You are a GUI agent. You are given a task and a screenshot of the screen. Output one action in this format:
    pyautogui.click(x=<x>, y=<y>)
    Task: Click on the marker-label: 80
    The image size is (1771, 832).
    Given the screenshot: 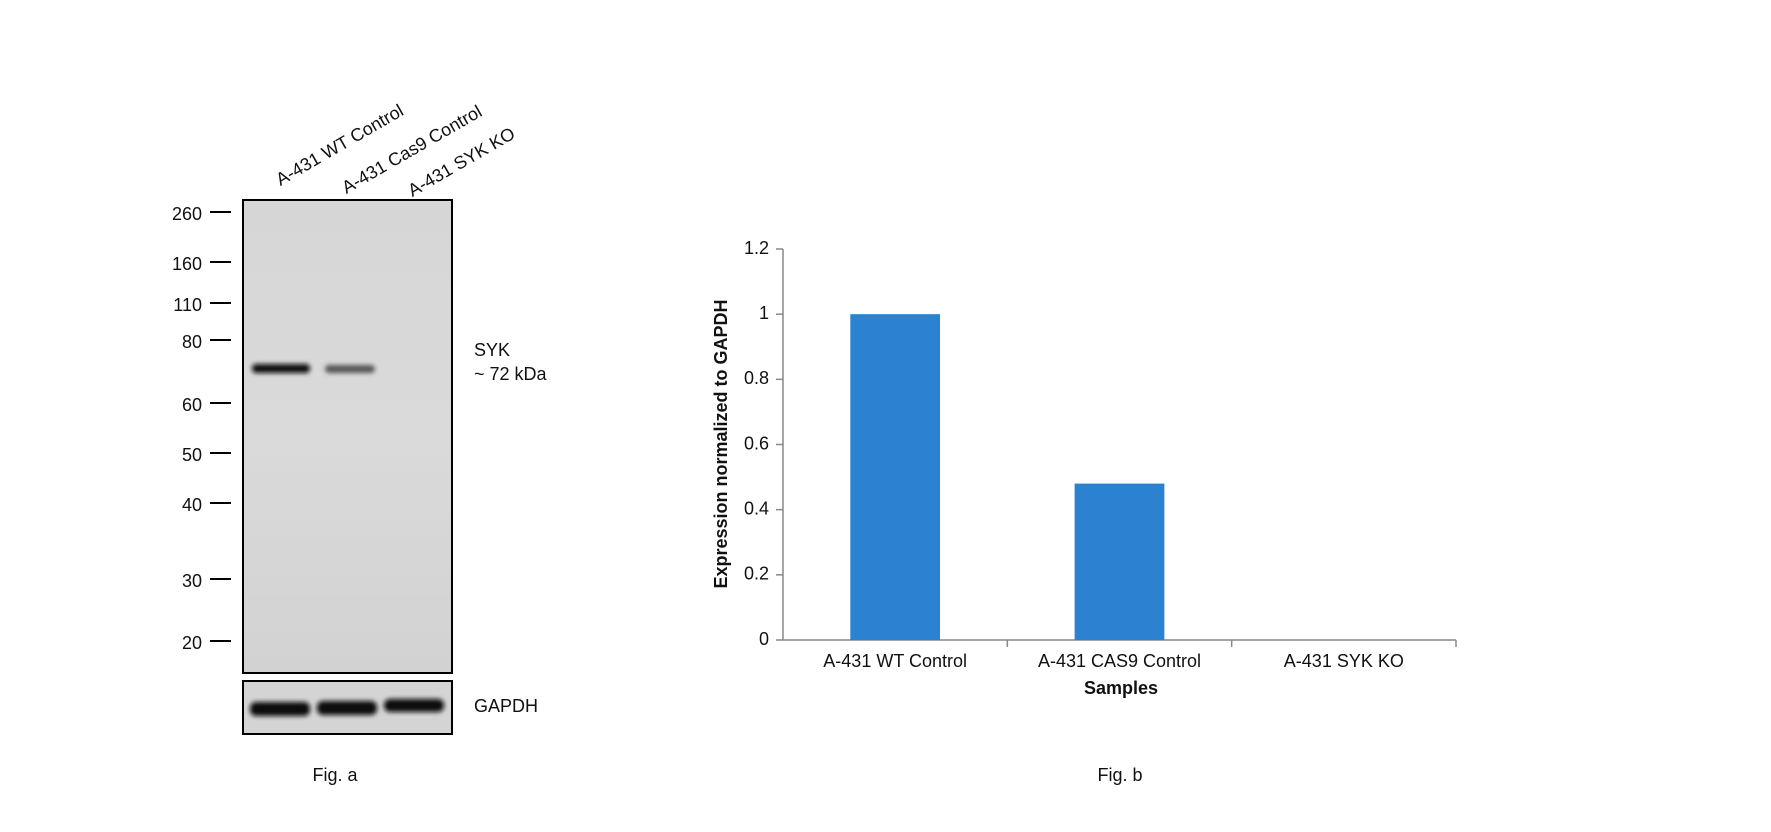 What is the action you would take?
    pyautogui.click(x=192, y=342)
    